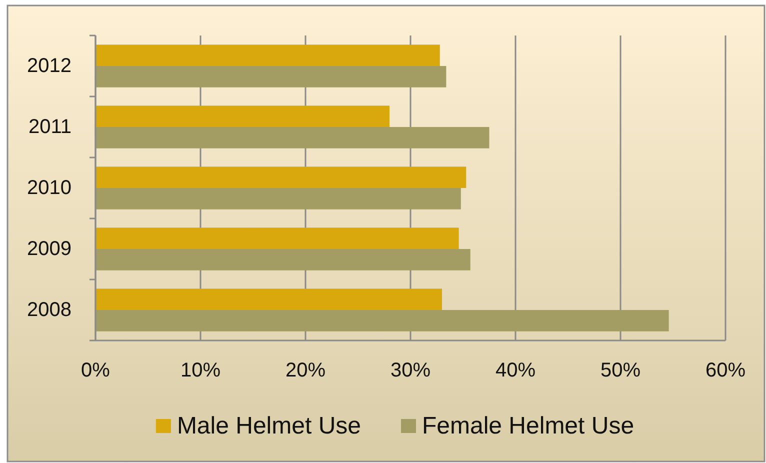 The height and width of the screenshot is (463, 766). I want to click on y-tick-label: 2011, so click(50, 127).